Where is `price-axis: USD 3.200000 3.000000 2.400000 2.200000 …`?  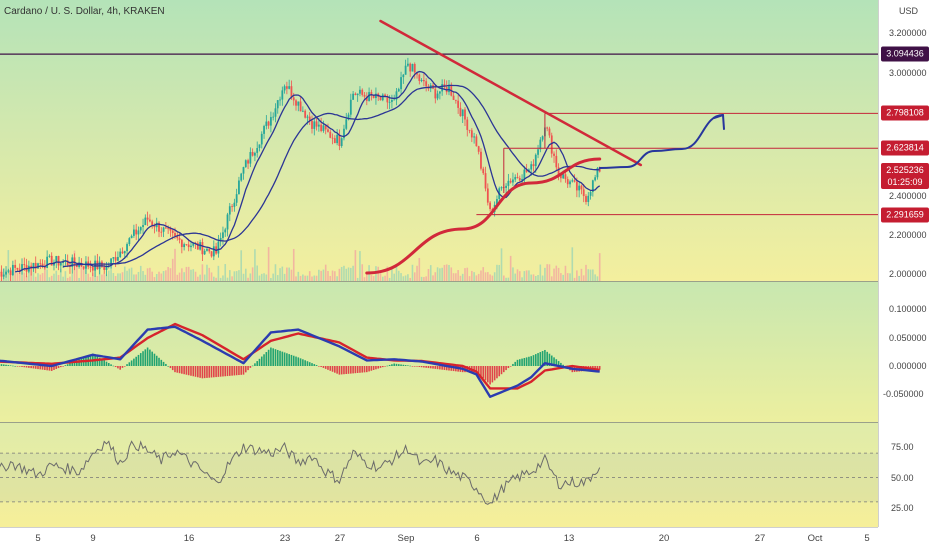 price-axis: USD 3.200000 3.000000 2.400000 2.200000 … is located at coordinates (905, 263).